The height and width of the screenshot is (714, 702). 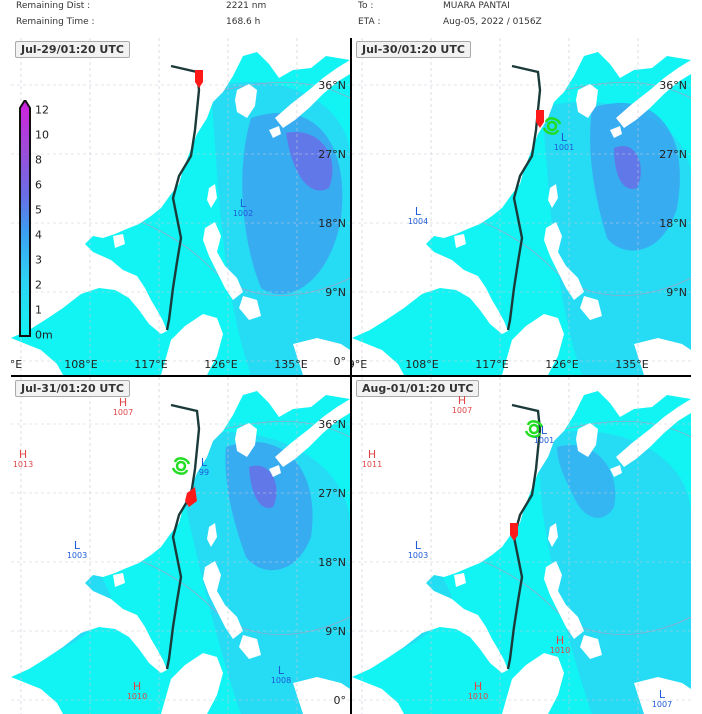 I want to click on low-pressure-label: L 1008, so click(x=281, y=674).